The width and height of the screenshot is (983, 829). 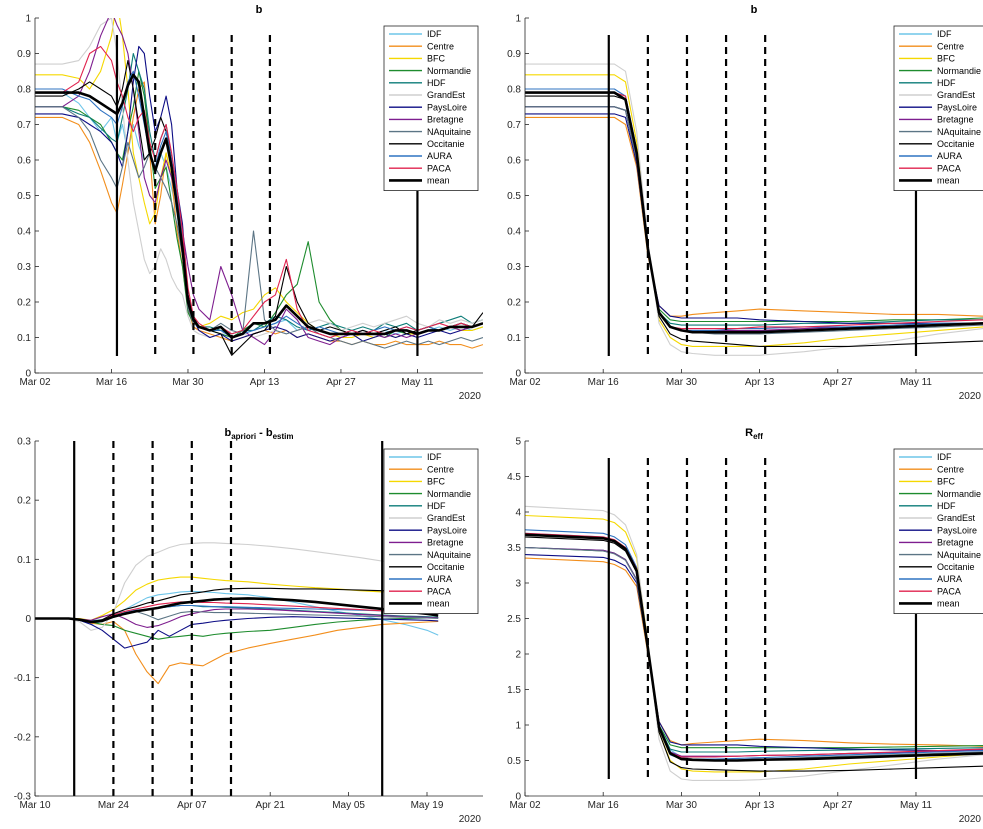 I want to click on y-tick-label: 2.5, so click(x=514, y=619).